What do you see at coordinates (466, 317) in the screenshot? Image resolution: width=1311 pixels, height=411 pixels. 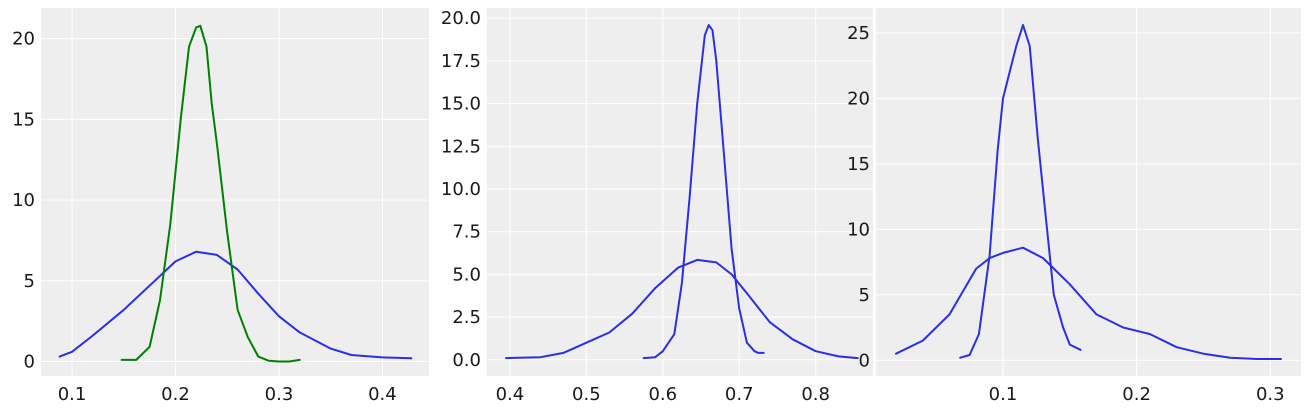 I see `y-tick-label: 2.5` at bounding box center [466, 317].